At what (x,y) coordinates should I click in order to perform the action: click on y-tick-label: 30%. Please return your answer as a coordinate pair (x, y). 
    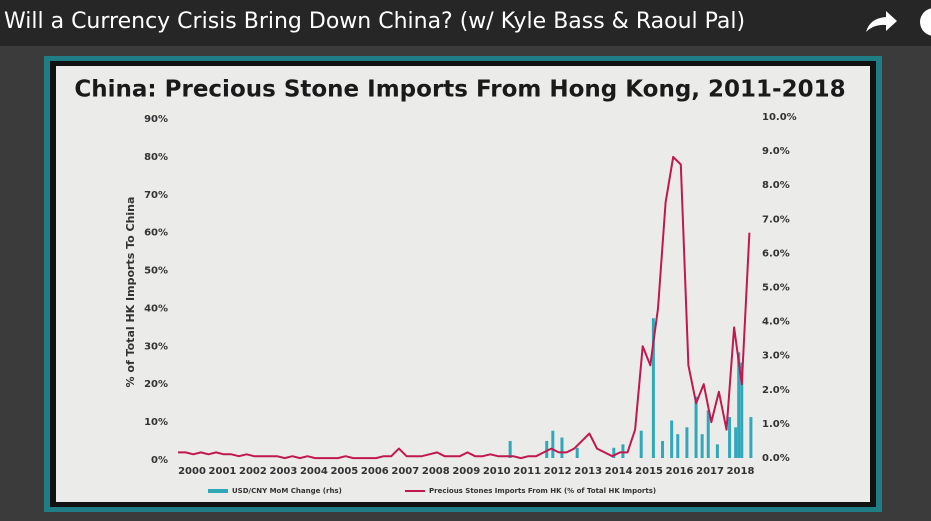
    Looking at the image, I should click on (156, 346).